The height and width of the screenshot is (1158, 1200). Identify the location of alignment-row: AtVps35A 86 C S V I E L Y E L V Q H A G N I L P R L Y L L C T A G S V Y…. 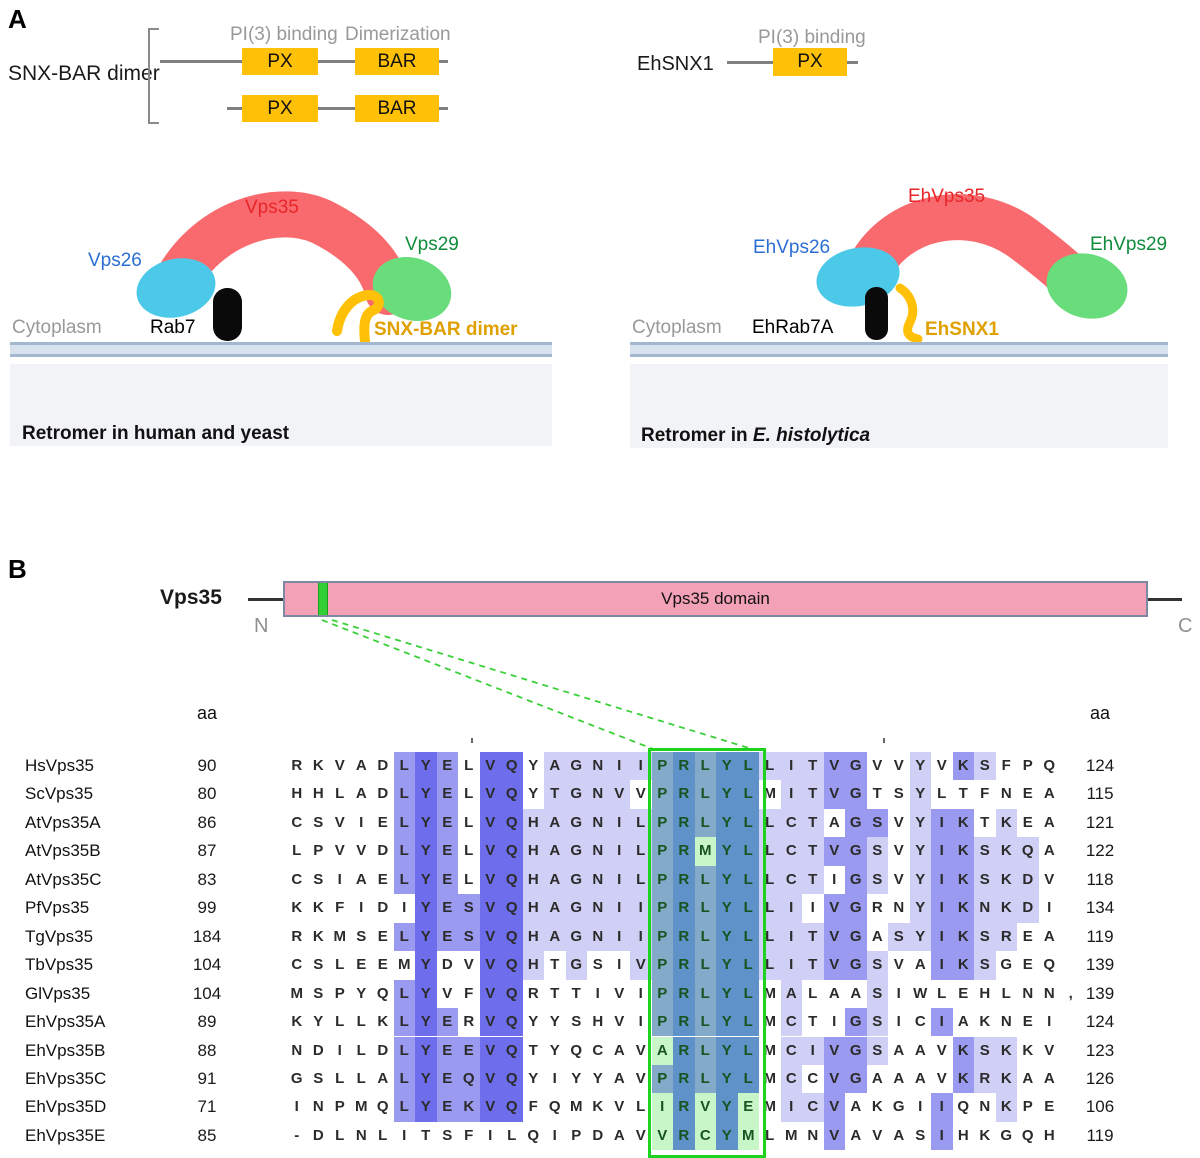
(600, 823).